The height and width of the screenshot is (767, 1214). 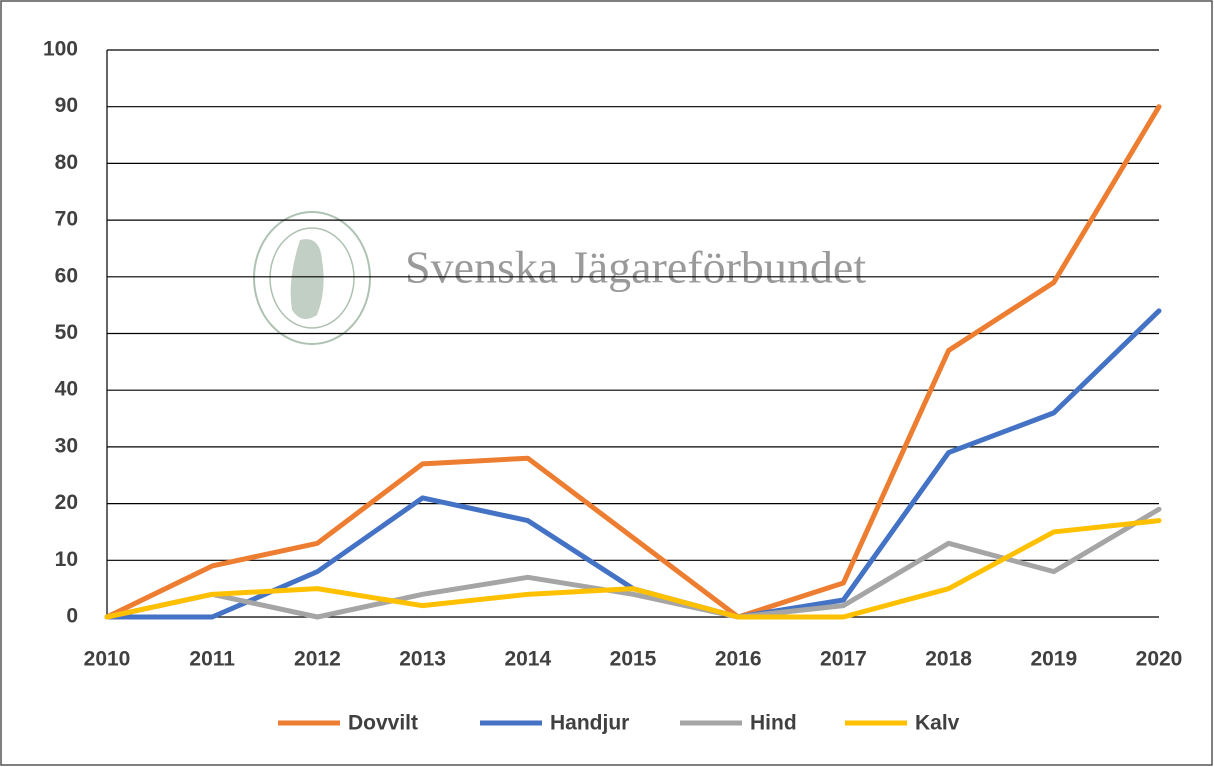 I want to click on y-tick-label: 80, so click(x=66, y=162).